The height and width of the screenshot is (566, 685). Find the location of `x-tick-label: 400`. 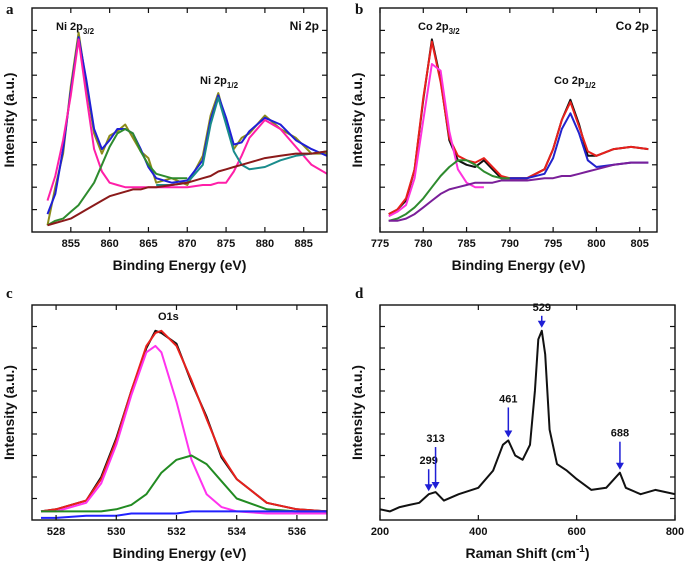

x-tick-label: 400 is located at coordinates (478, 532).